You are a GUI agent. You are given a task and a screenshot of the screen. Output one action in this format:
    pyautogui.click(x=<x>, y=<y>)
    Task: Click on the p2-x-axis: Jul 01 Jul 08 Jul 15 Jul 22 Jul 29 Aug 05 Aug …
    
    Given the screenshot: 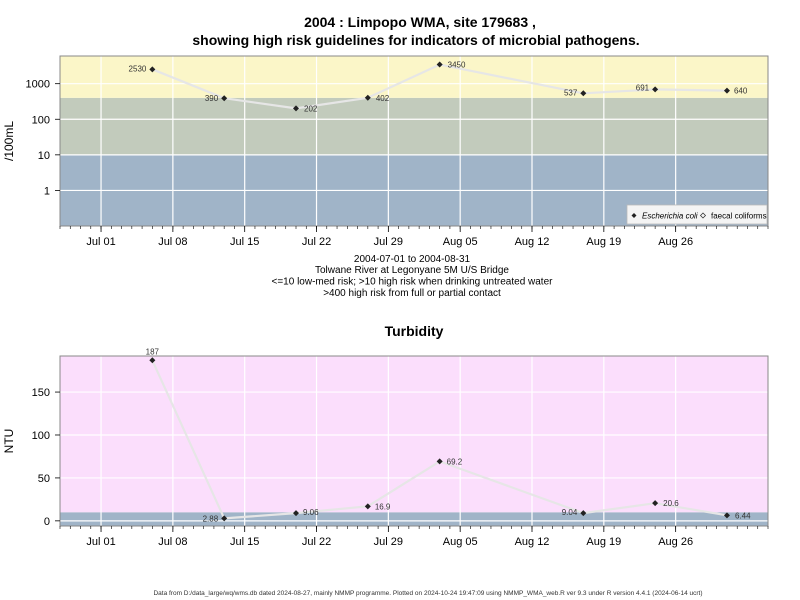 What is the action you would take?
    pyautogui.click(x=414, y=537)
    